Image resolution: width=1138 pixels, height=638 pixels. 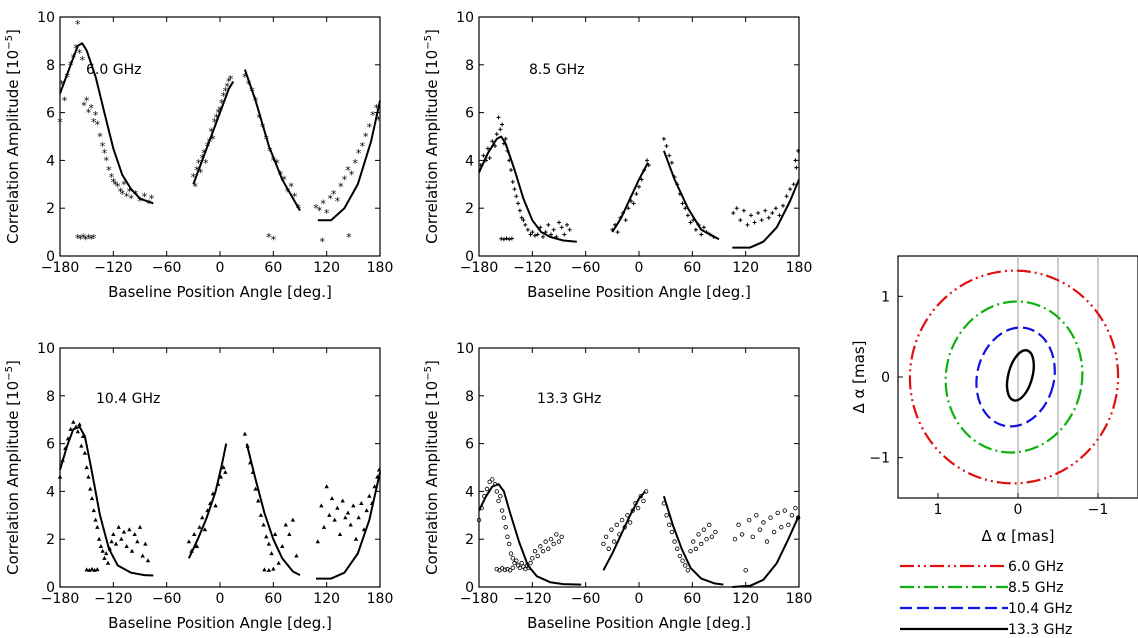 I want to click on x-tick-label: −120, so click(x=113, y=268).